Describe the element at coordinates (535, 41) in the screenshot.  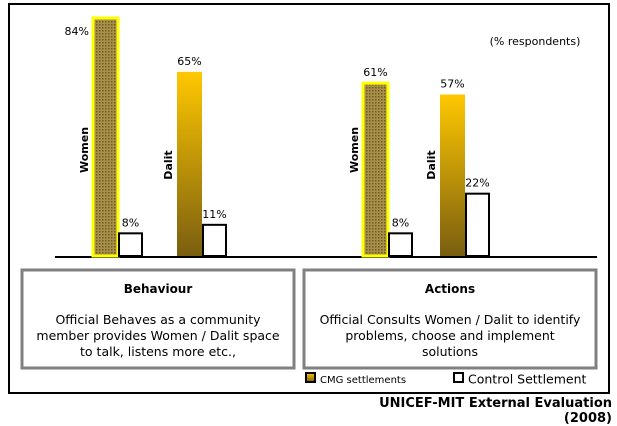
I see `subtitle: (% respondents)` at that location.